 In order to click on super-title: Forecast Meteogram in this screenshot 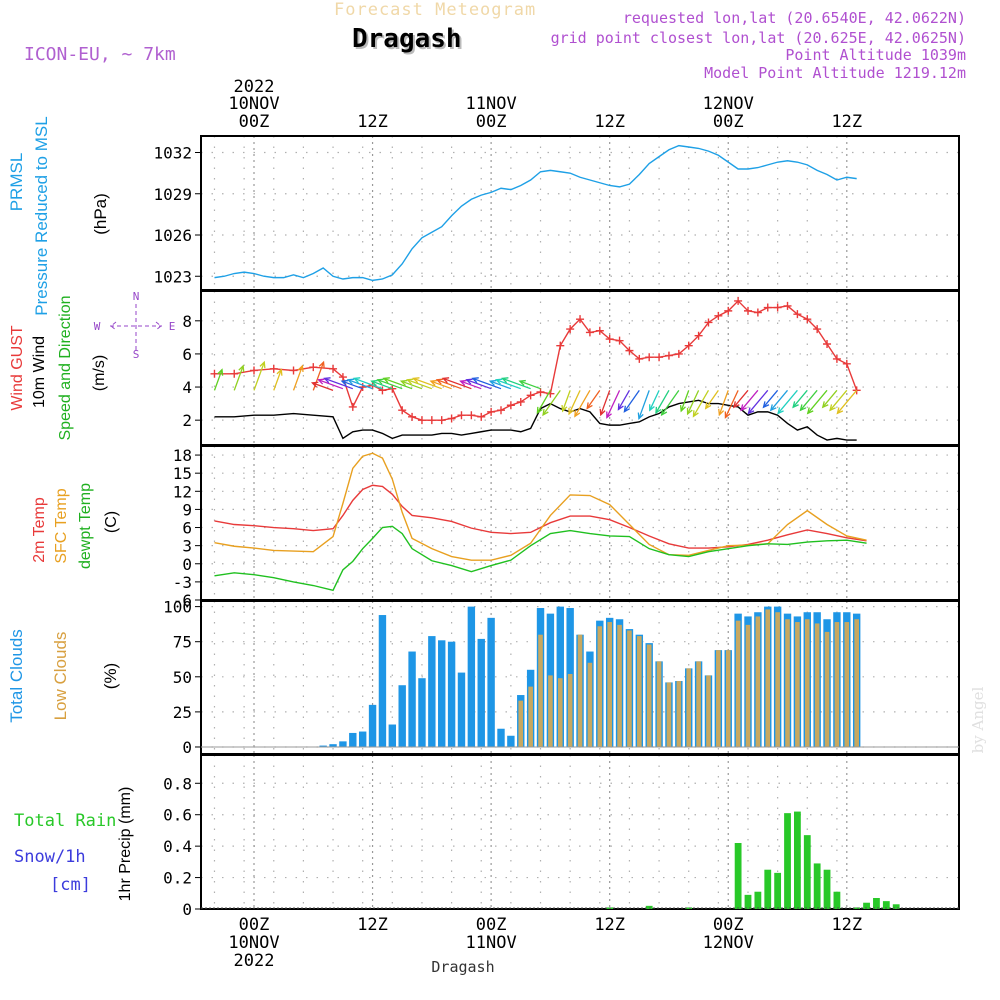, I will do `click(435, 10)`.